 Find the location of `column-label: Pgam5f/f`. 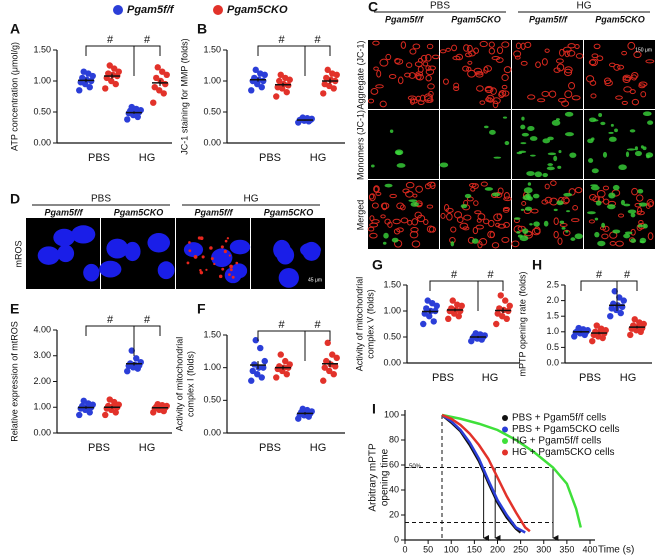

column-label: Pgam5f/f is located at coordinates (213, 212).